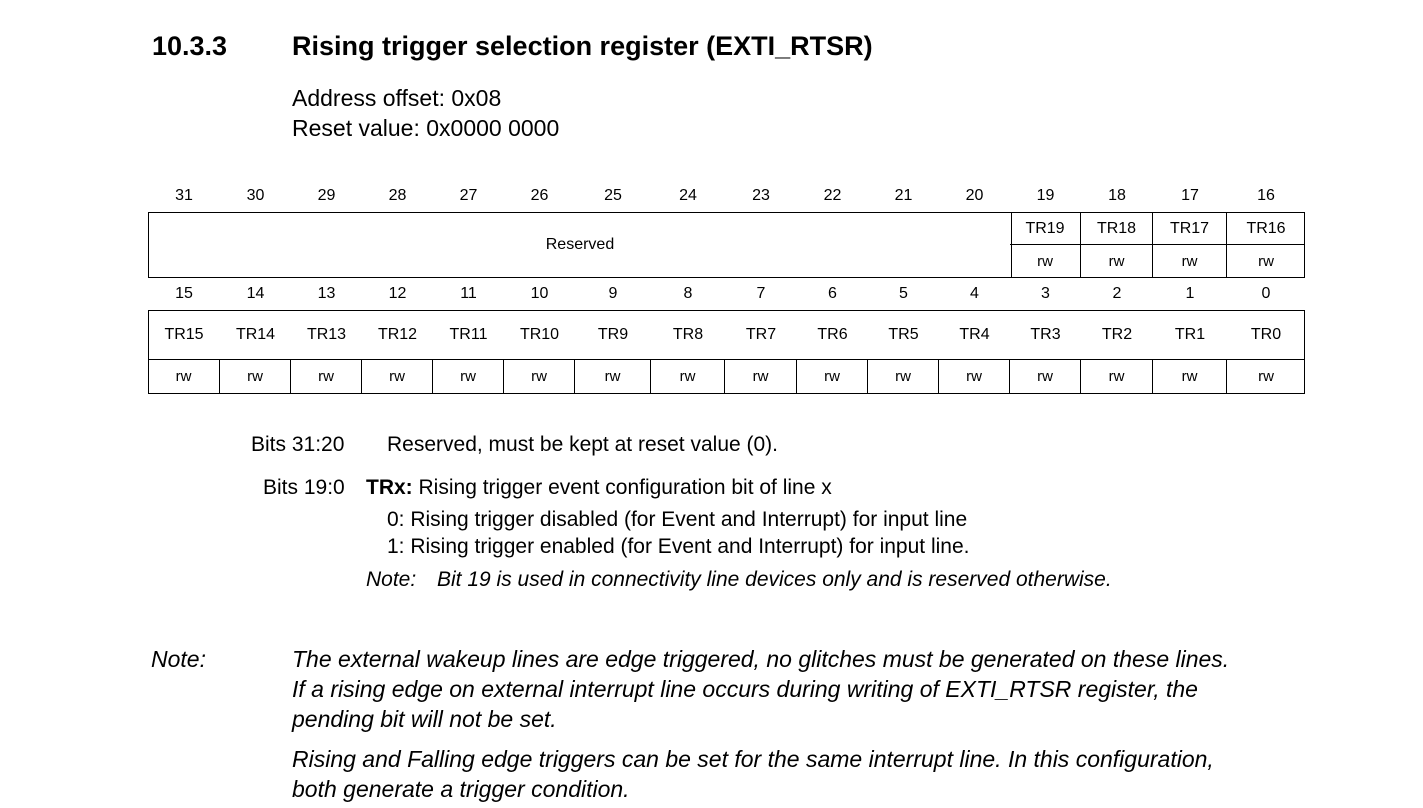 The width and height of the screenshot is (1423, 808). What do you see at coordinates (1117, 261) in the screenshot?
I see `access-tr18: rw` at bounding box center [1117, 261].